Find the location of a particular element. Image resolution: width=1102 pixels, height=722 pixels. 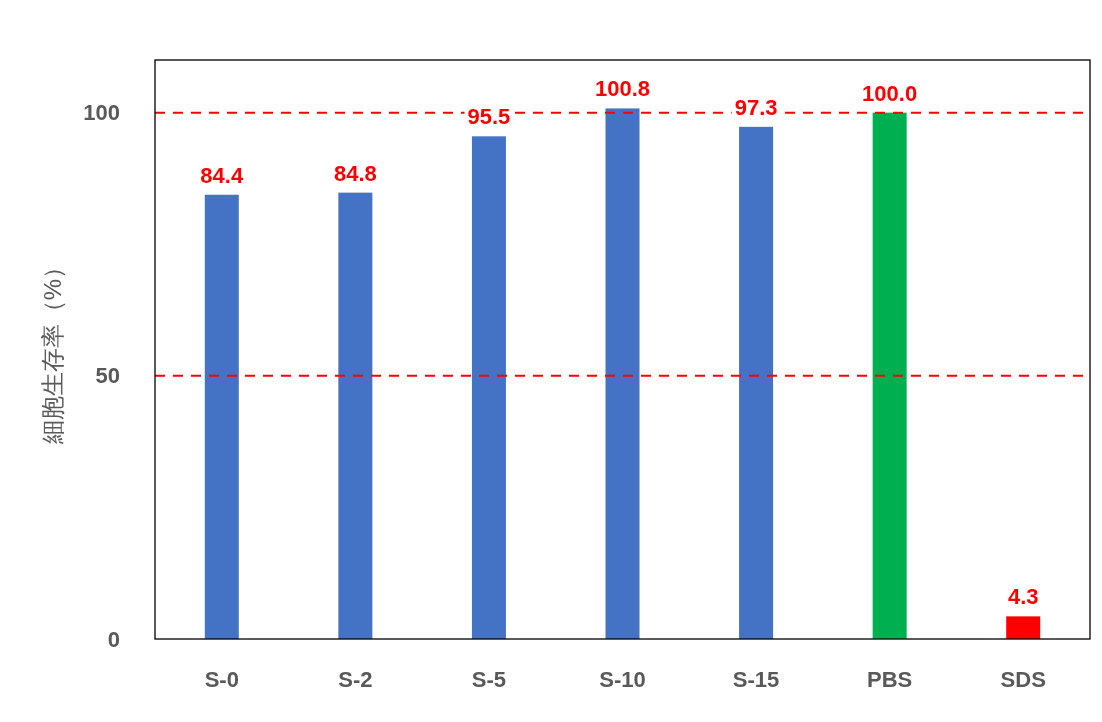

x-tick-label: S-15 is located at coordinates (756, 679).